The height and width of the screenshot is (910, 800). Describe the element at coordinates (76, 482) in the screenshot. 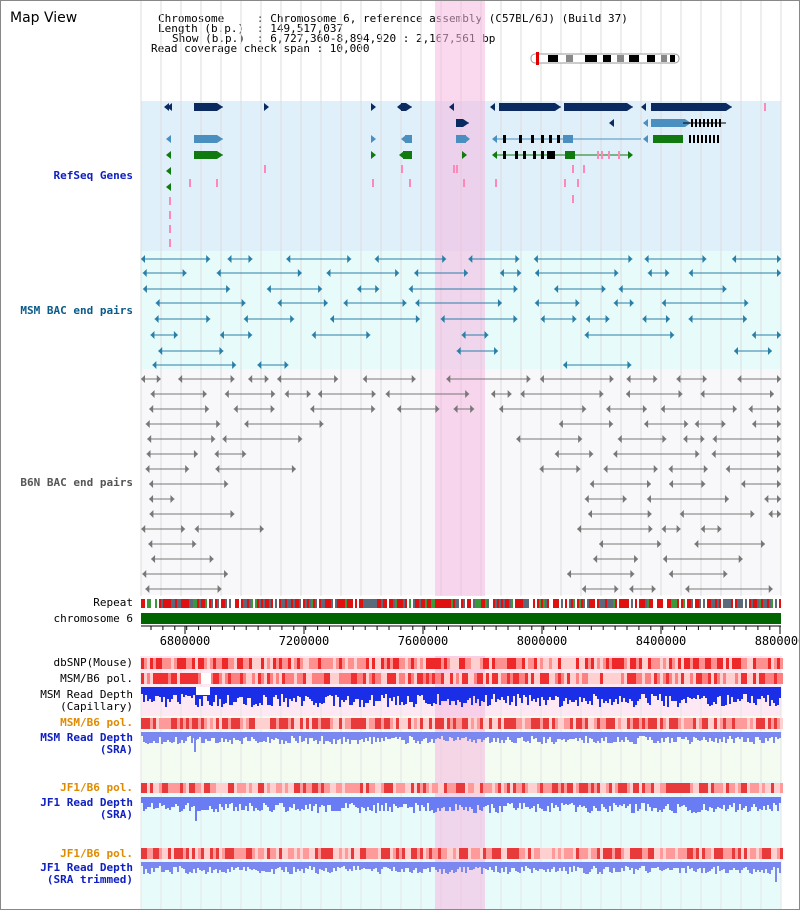

I see `track-label-b6n-bac: B6N BAC end pairs` at that location.